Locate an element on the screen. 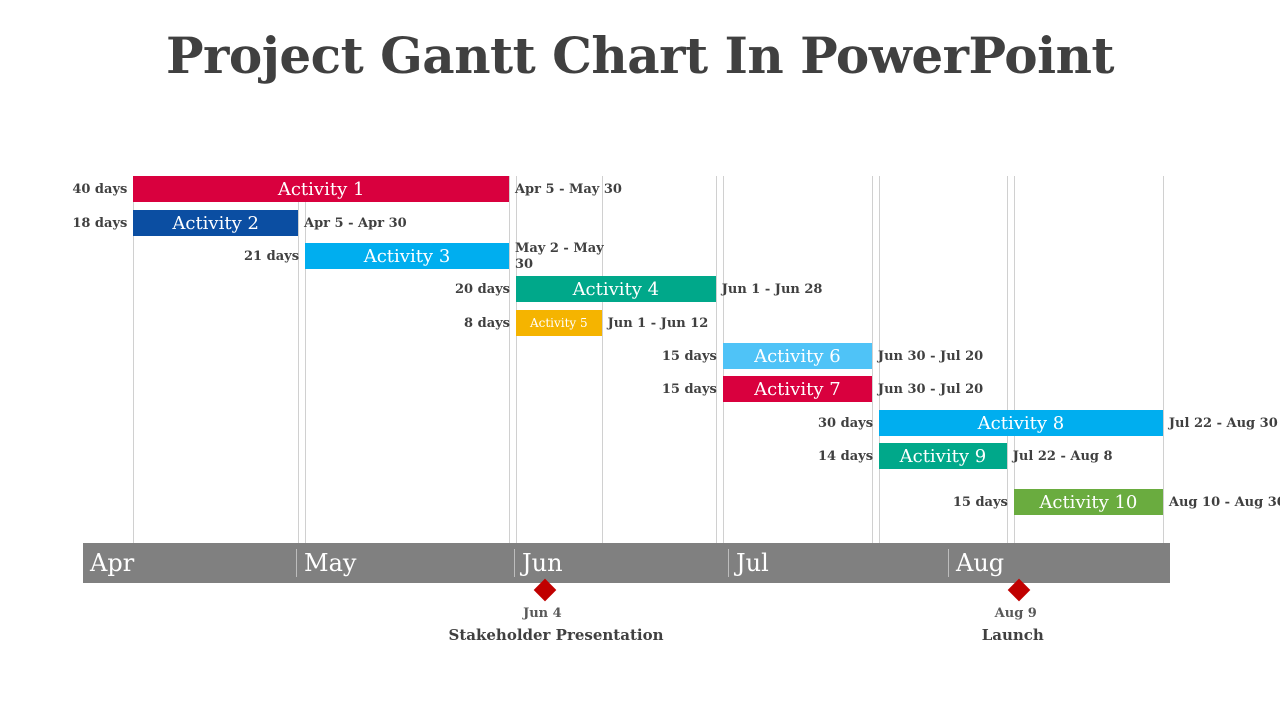 This screenshot has width=1280, height=720. task-bar: Activity 3 is located at coordinates (407, 256).